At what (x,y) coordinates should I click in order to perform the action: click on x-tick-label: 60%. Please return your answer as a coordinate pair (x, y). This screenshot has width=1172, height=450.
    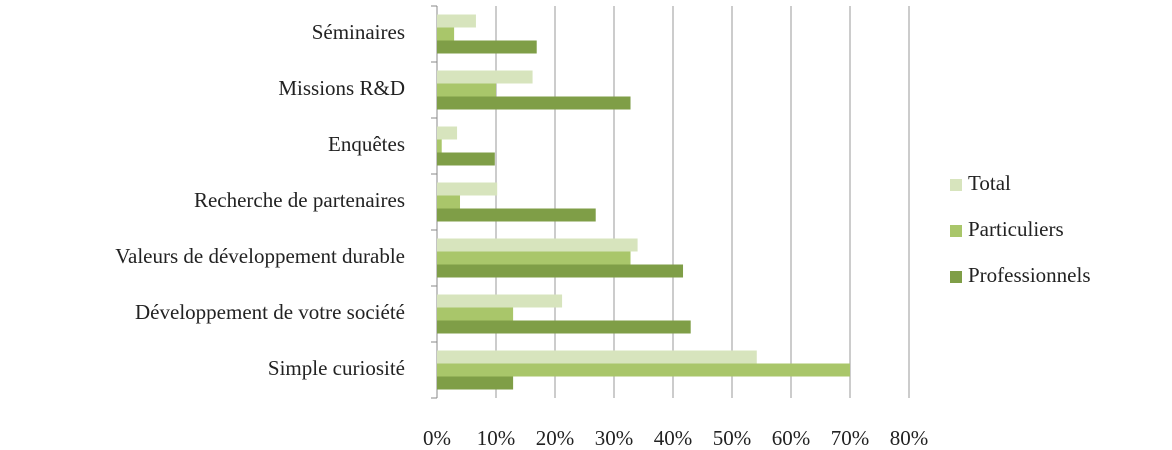
    Looking at the image, I should click on (791, 438).